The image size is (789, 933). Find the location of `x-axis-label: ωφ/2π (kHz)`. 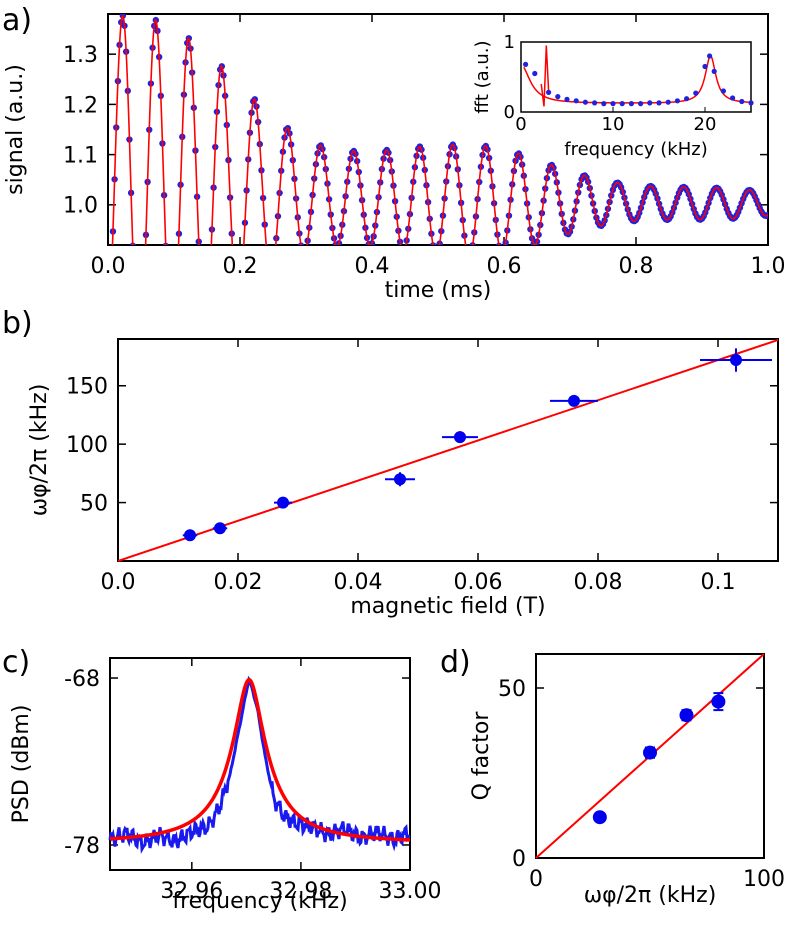

x-axis-label: ωφ/2π (kHz) is located at coordinates (650, 895).